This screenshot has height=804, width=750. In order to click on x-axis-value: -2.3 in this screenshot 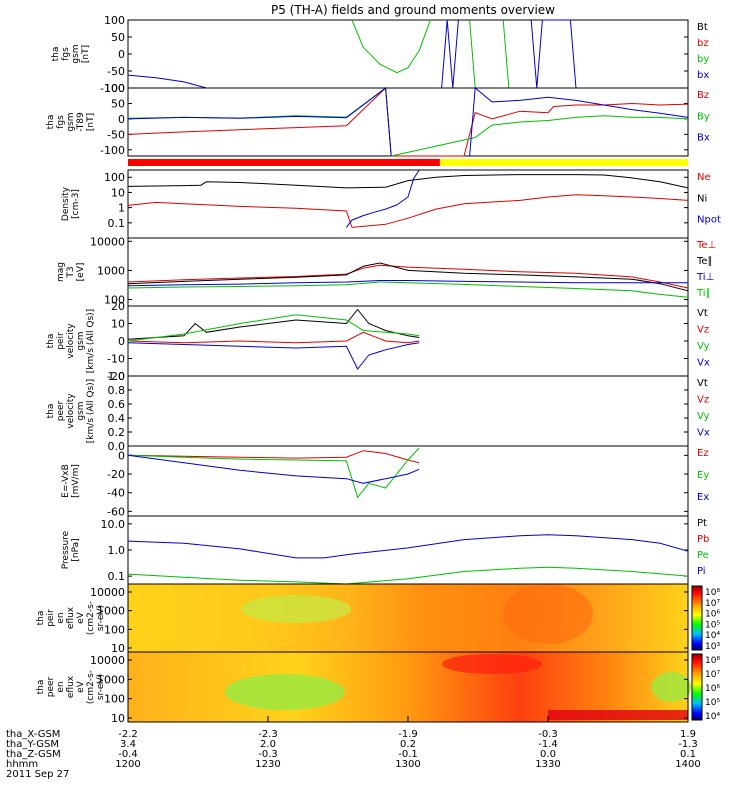, I will do `click(268, 734)`.